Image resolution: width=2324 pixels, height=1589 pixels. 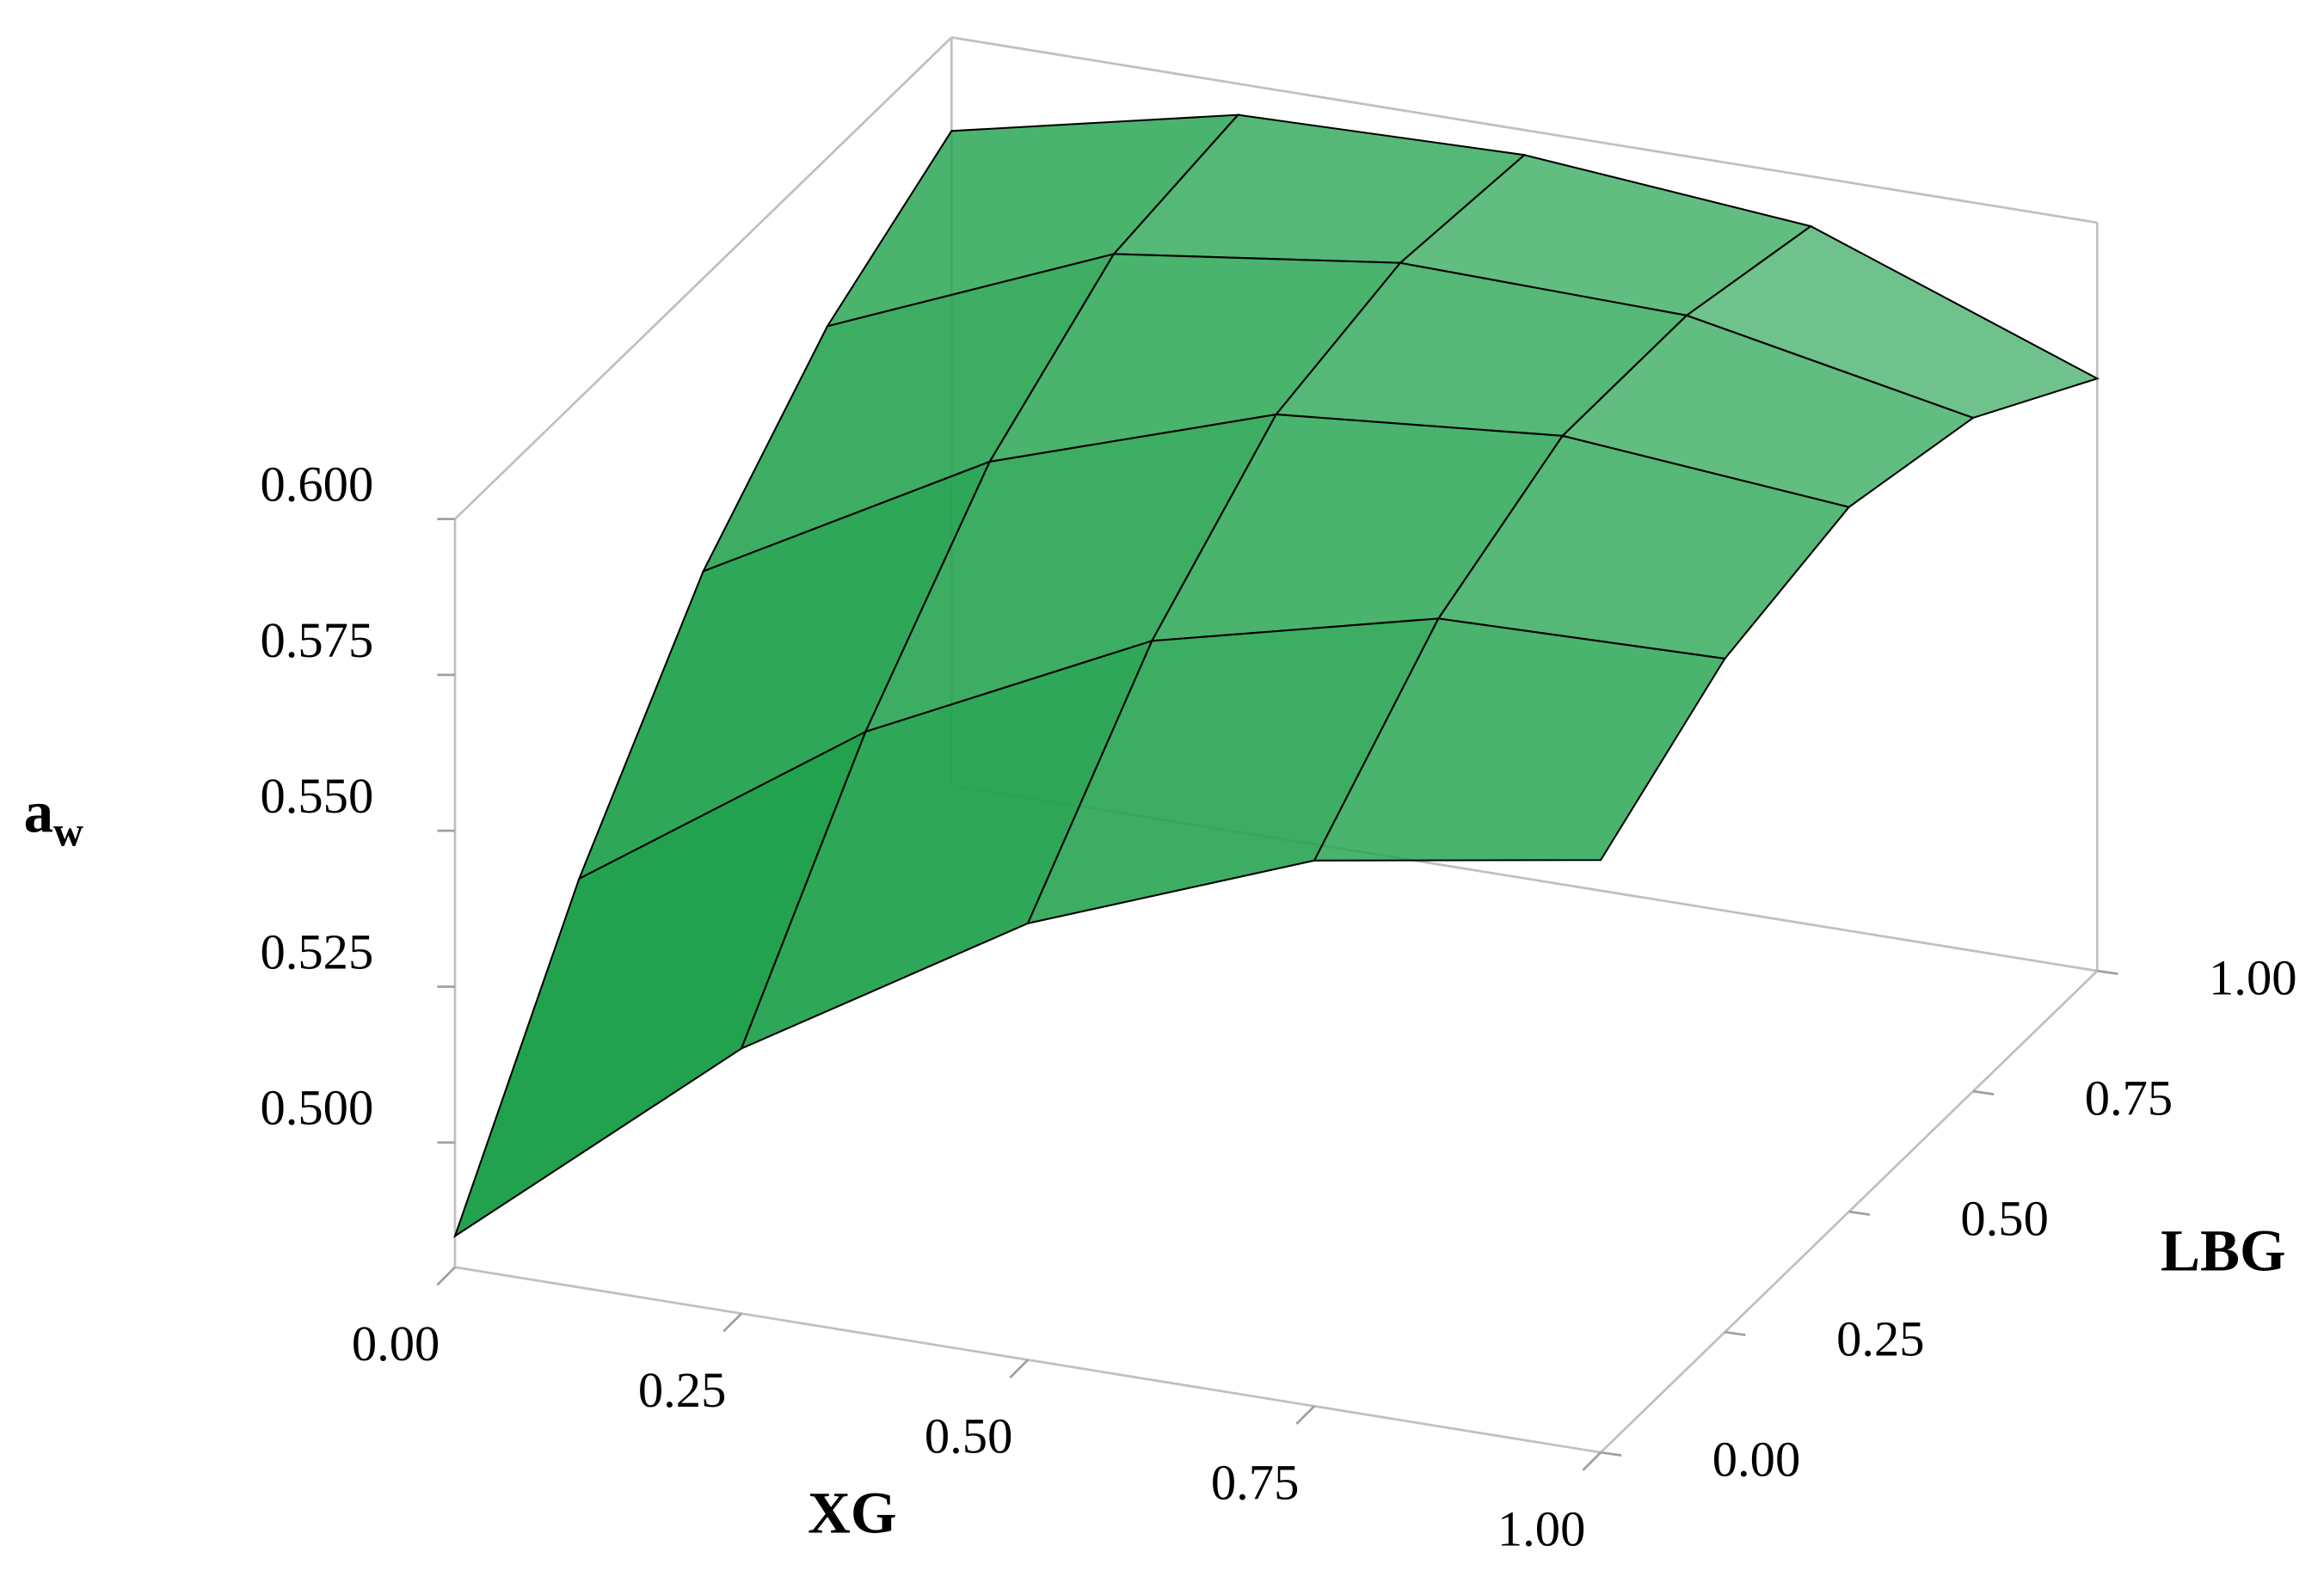 What do you see at coordinates (316, 640) in the screenshot?
I see `z-tick-label: 0.575` at bounding box center [316, 640].